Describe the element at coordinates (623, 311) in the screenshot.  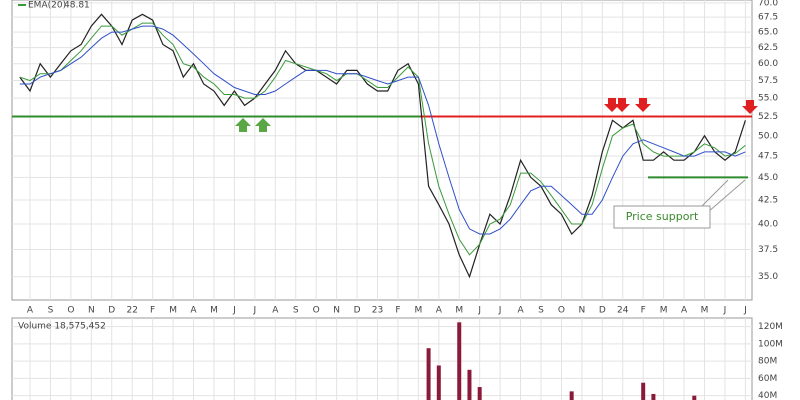
I see `x-tick-label: 24` at that location.